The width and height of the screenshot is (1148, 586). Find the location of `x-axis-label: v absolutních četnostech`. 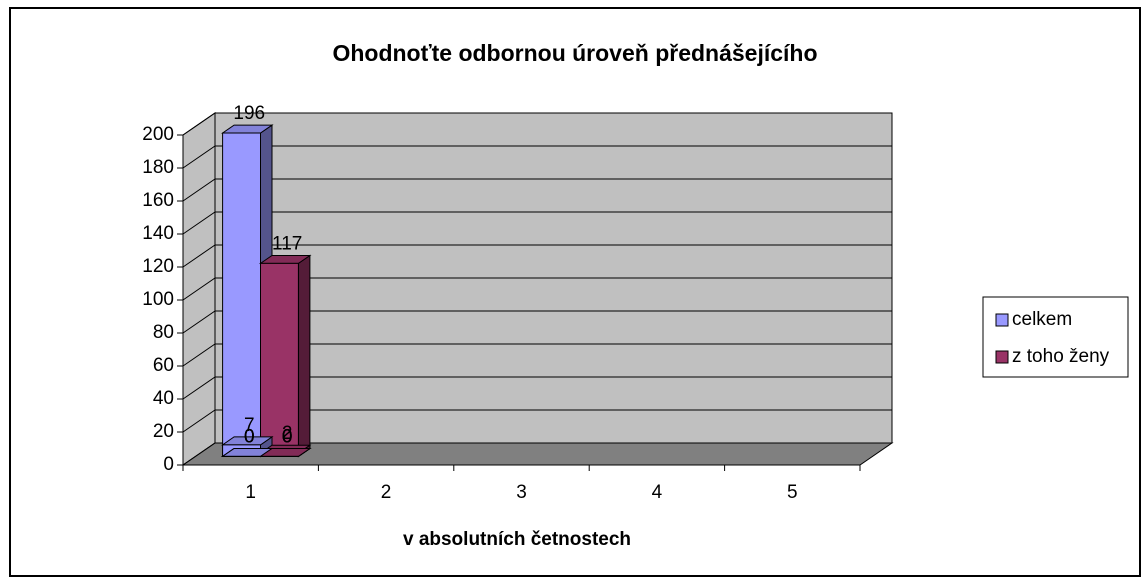

x-axis-label: v absolutních četnostech is located at coordinates (517, 539).